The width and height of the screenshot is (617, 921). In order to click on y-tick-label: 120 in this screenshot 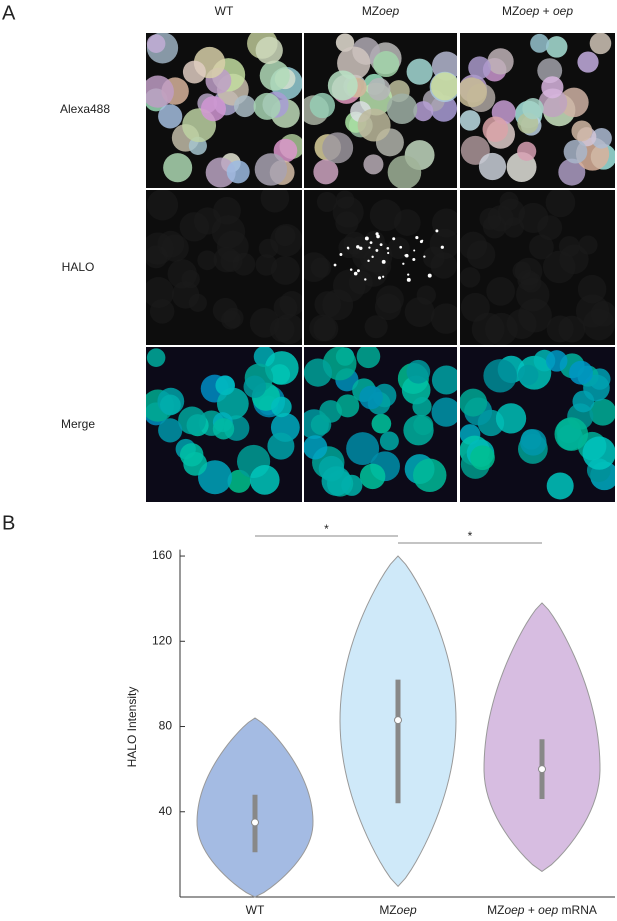, I will do `click(162, 640)`.